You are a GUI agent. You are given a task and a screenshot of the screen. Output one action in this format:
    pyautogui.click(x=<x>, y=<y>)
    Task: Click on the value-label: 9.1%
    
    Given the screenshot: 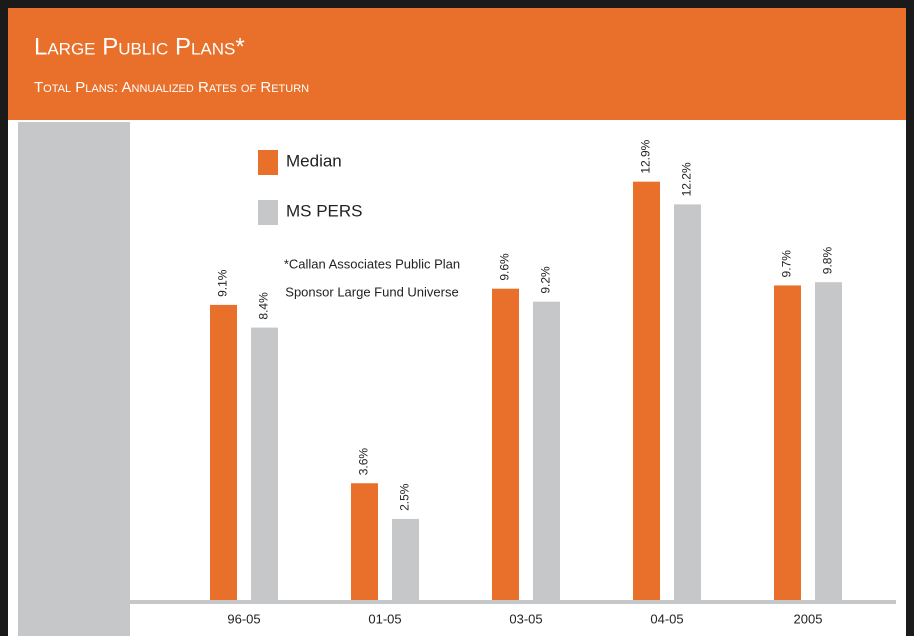 What is the action you would take?
    pyautogui.click(x=223, y=283)
    